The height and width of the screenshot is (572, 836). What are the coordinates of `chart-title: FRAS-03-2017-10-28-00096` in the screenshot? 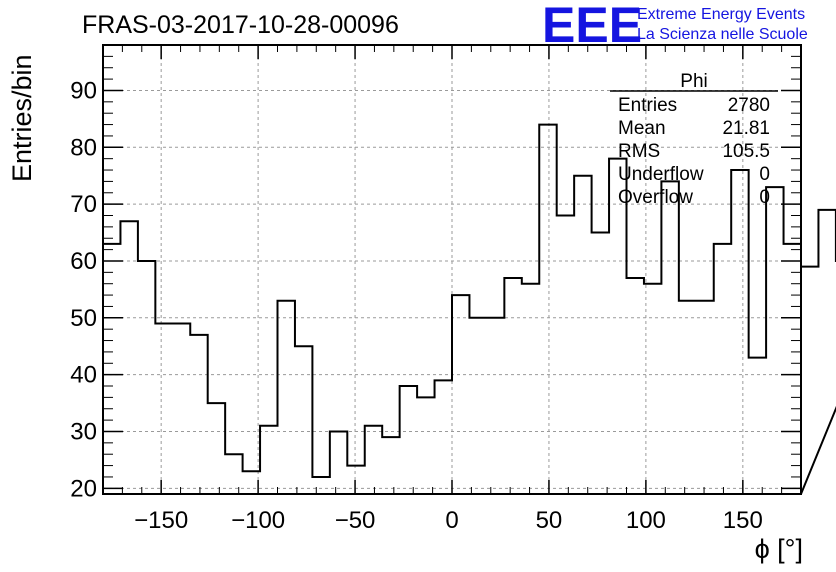 It's located at (240, 25).